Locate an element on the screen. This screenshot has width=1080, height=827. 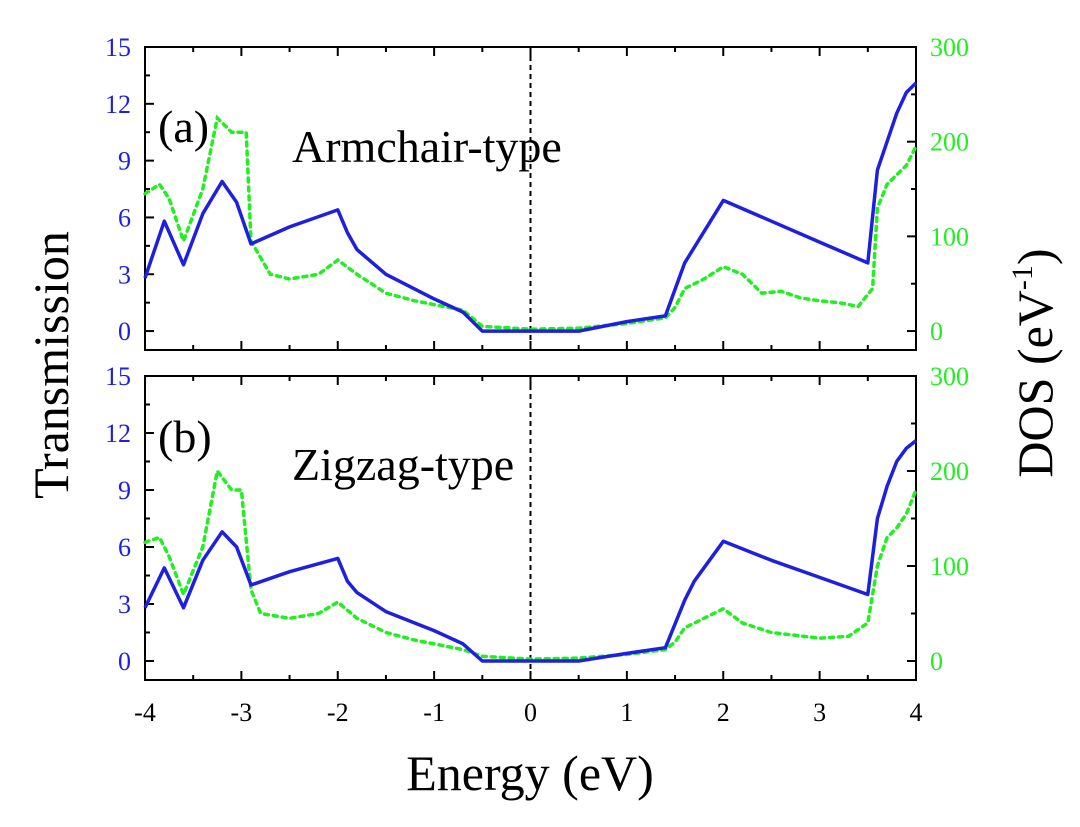
y-axis-right-label: DOS (eV-1) is located at coordinates (1034, 362).